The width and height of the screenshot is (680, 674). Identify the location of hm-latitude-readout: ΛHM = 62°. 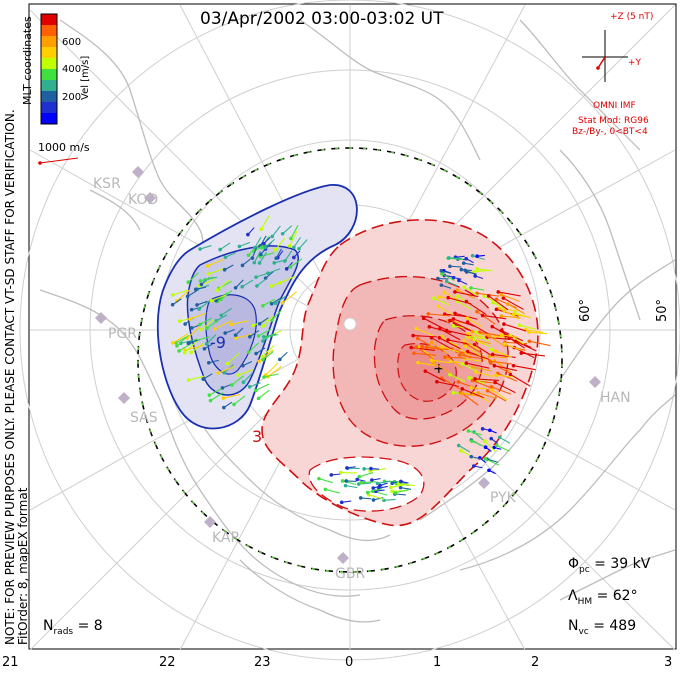
(603, 597).